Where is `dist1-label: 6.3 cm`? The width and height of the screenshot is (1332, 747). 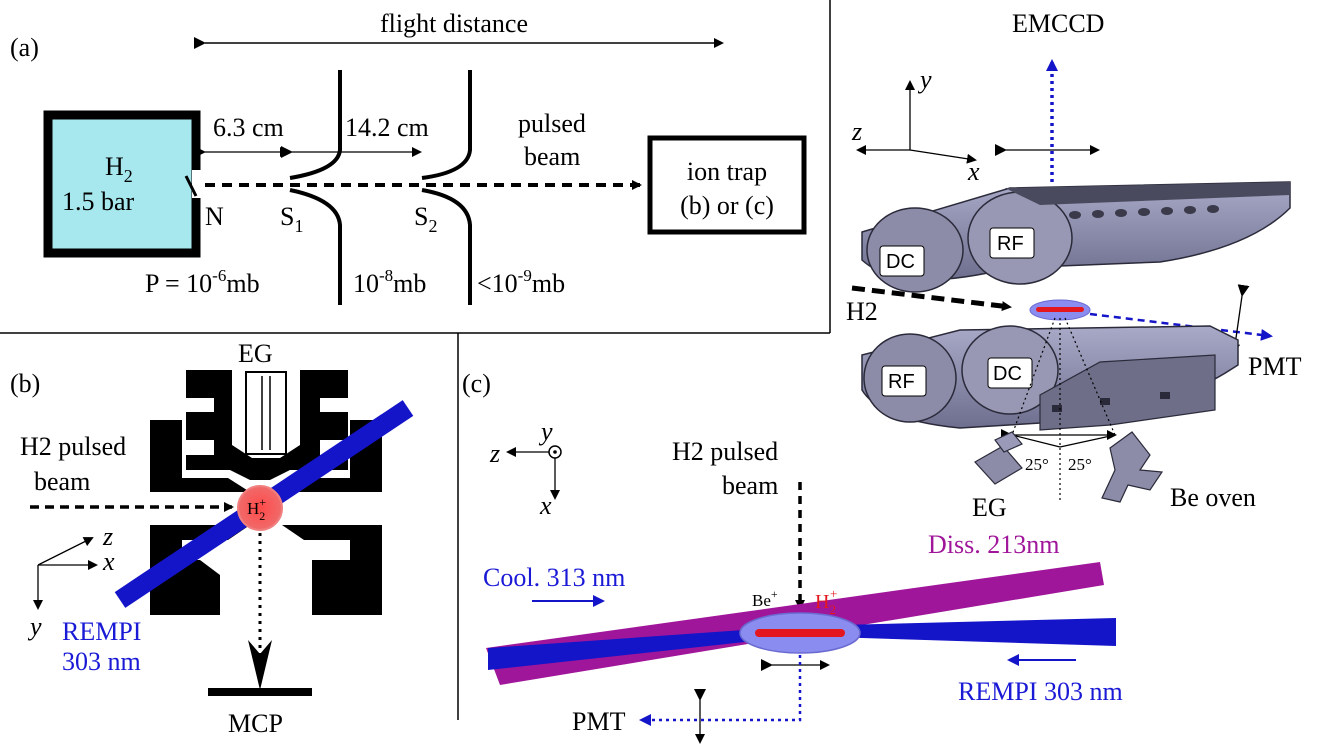 dist1-label: 6.3 cm is located at coordinates (248, 127).